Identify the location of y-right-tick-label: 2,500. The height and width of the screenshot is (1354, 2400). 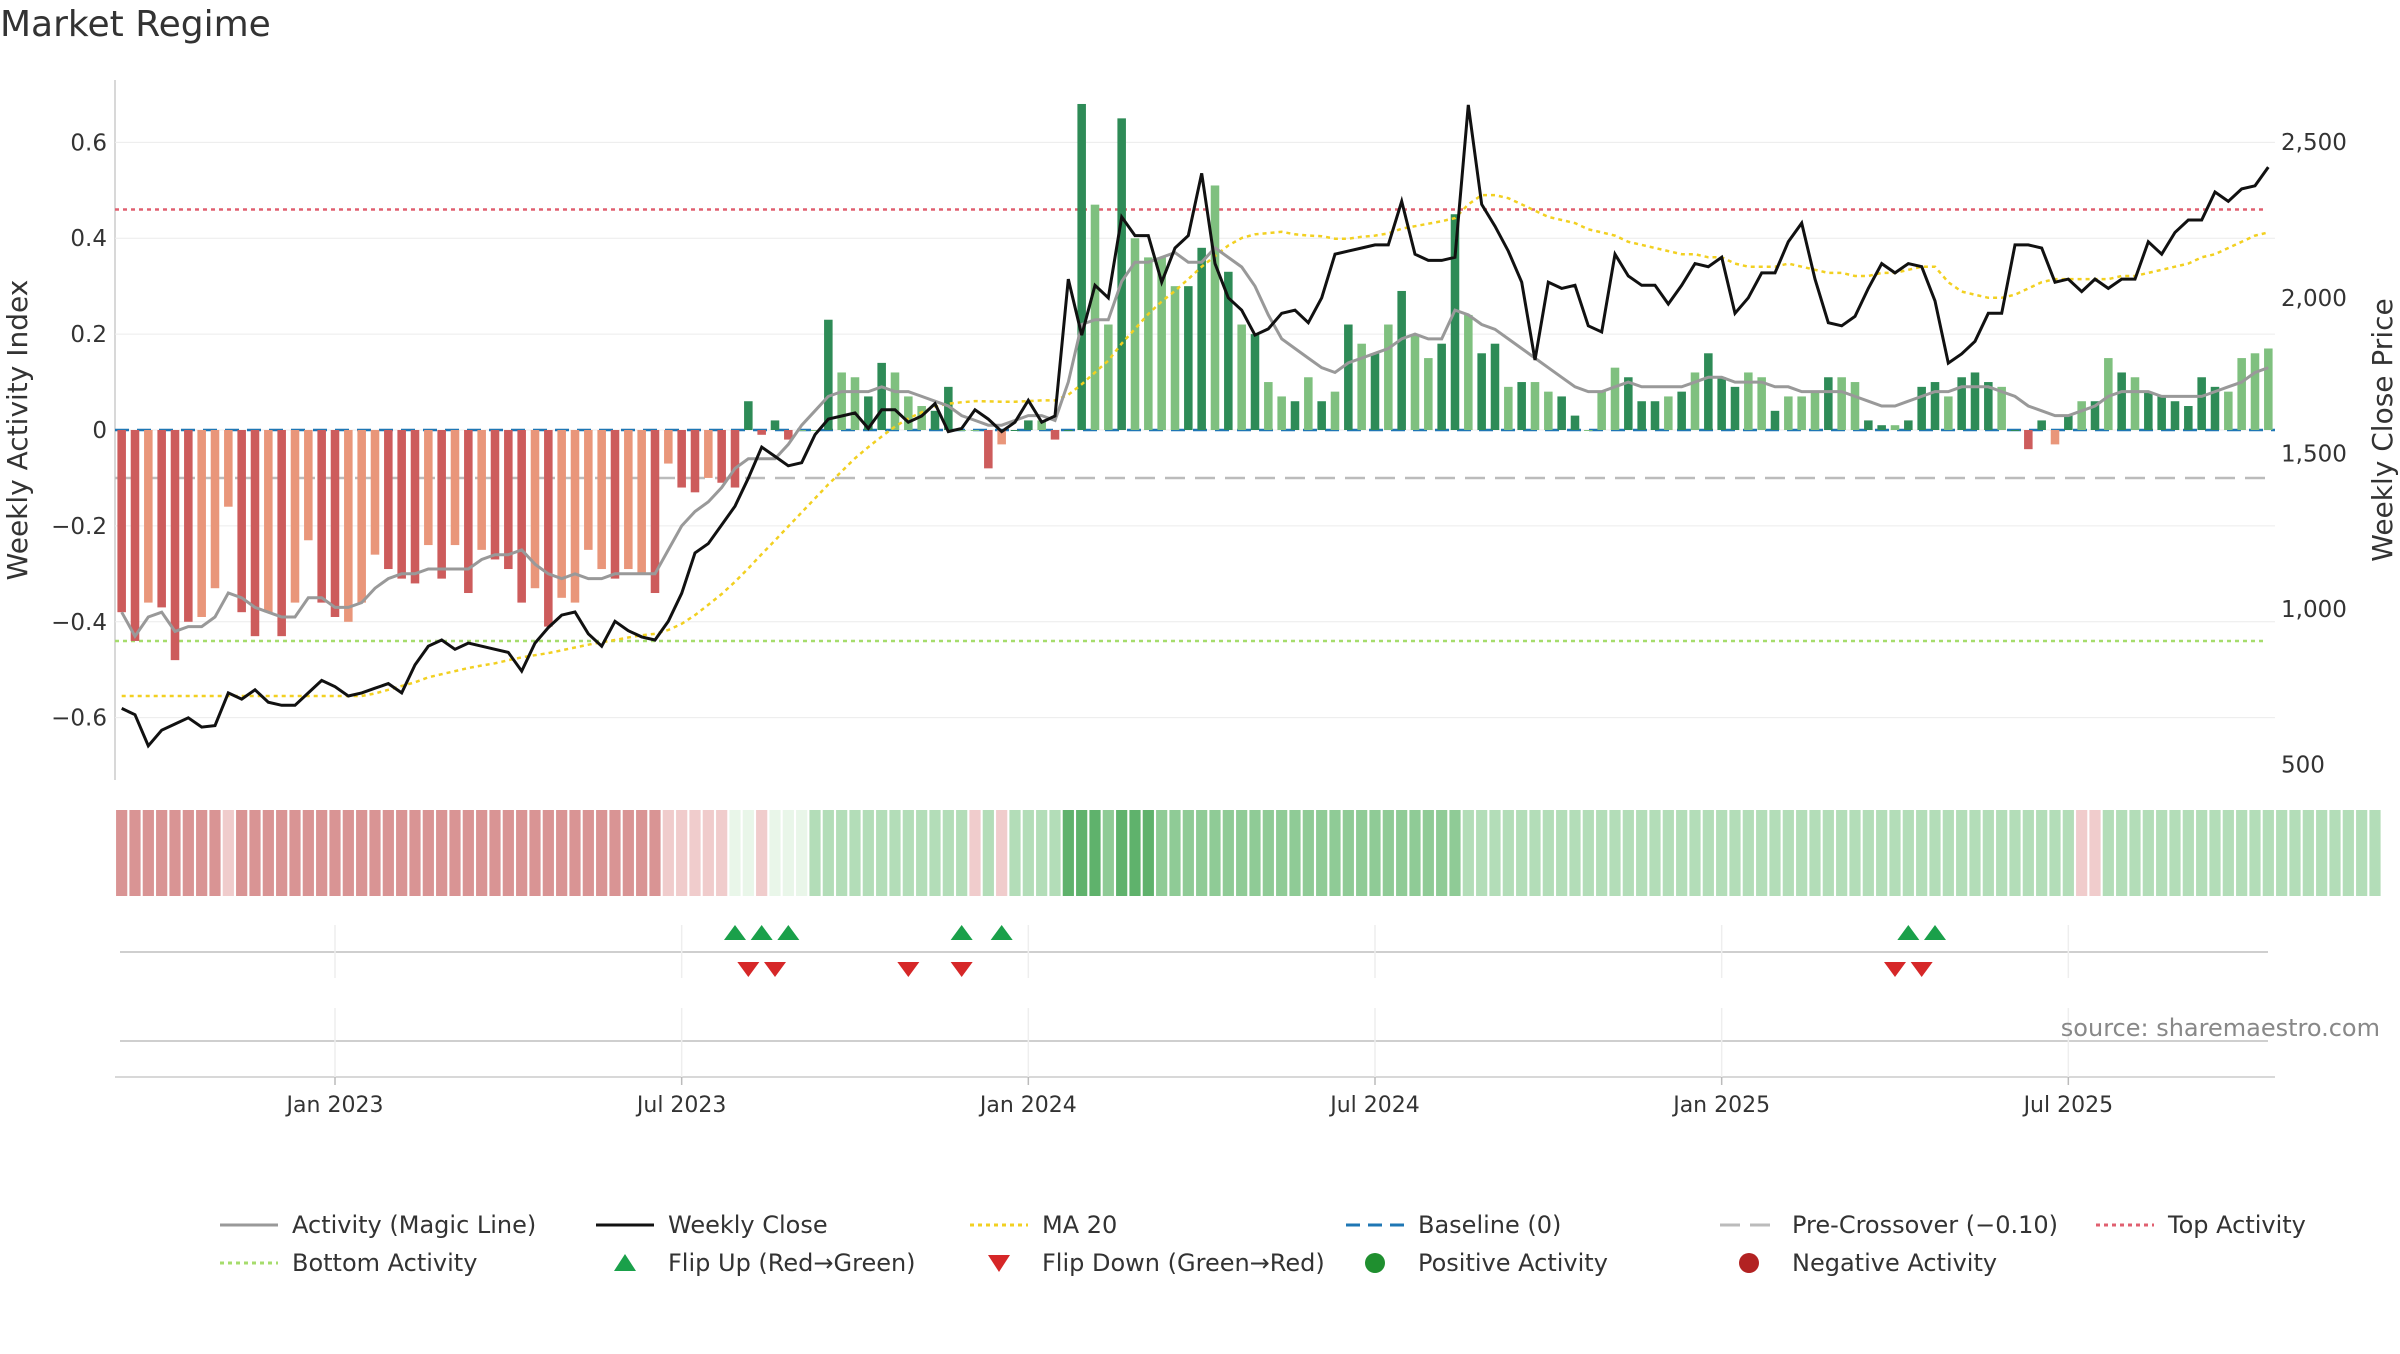
(2314, 143).